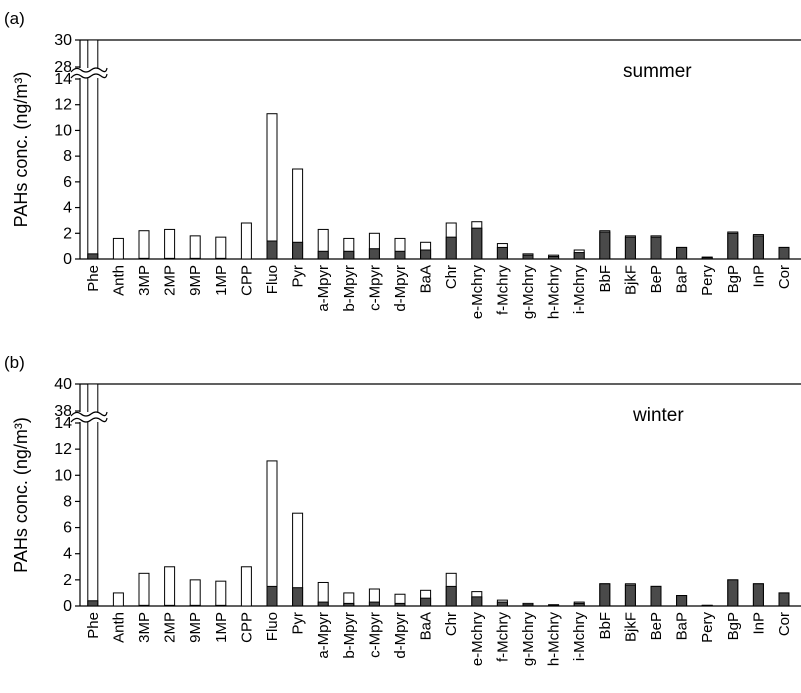  What do you see at coordinates (272, 626) in the screenshot?
I see `x-tick-label: Fluo` at bounding box center [272, 626].